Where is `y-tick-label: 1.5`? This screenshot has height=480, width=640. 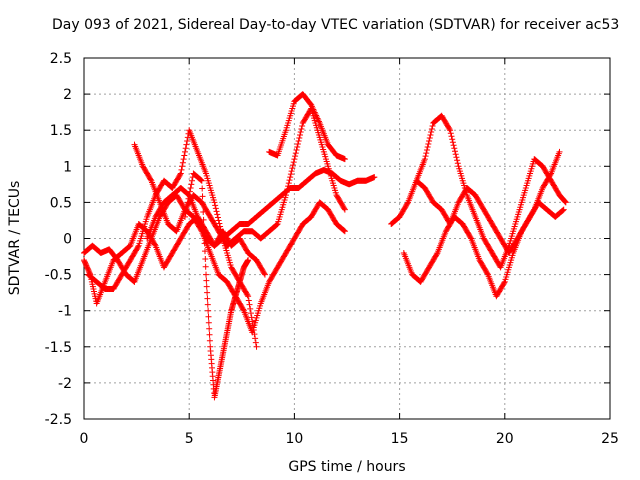
y-tick-label: 1.5 is located at coordinates (61, 131).